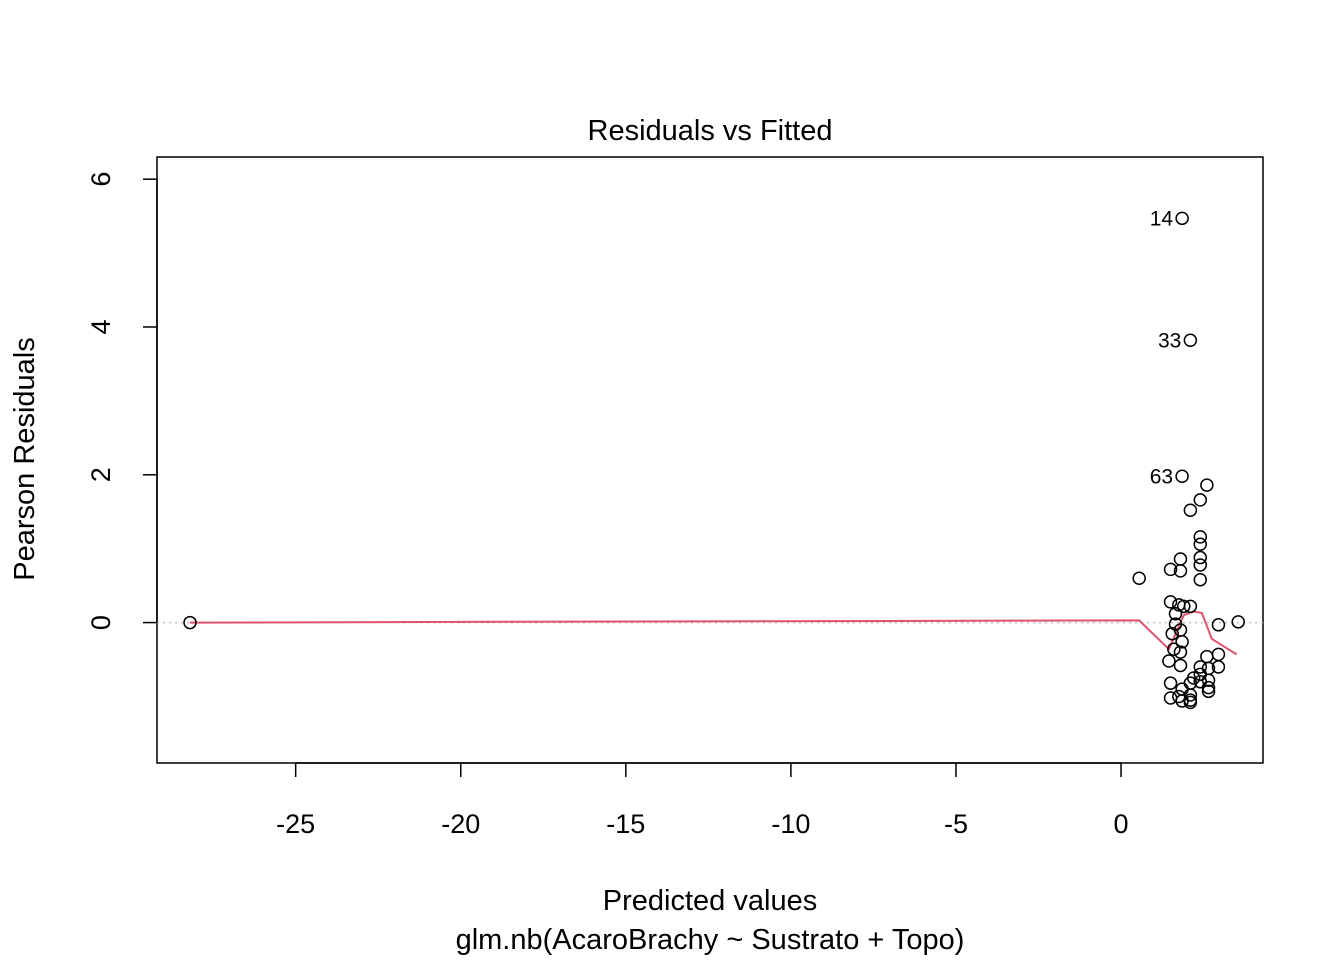  Describe the element at coordinates (790, 824) in the screenshot. I see `x-tick-label: -10` at that location.